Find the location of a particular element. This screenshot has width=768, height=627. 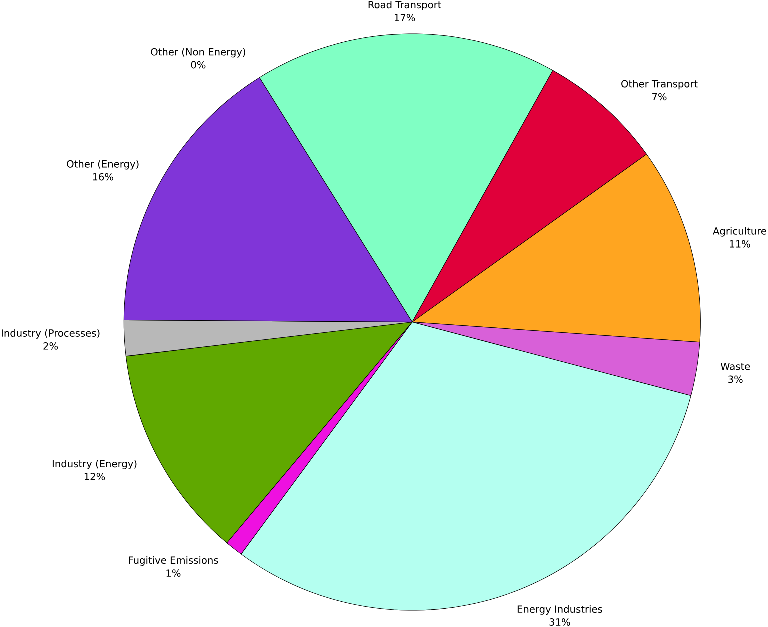

data-label: 16% is located at coordinates (103, 177).